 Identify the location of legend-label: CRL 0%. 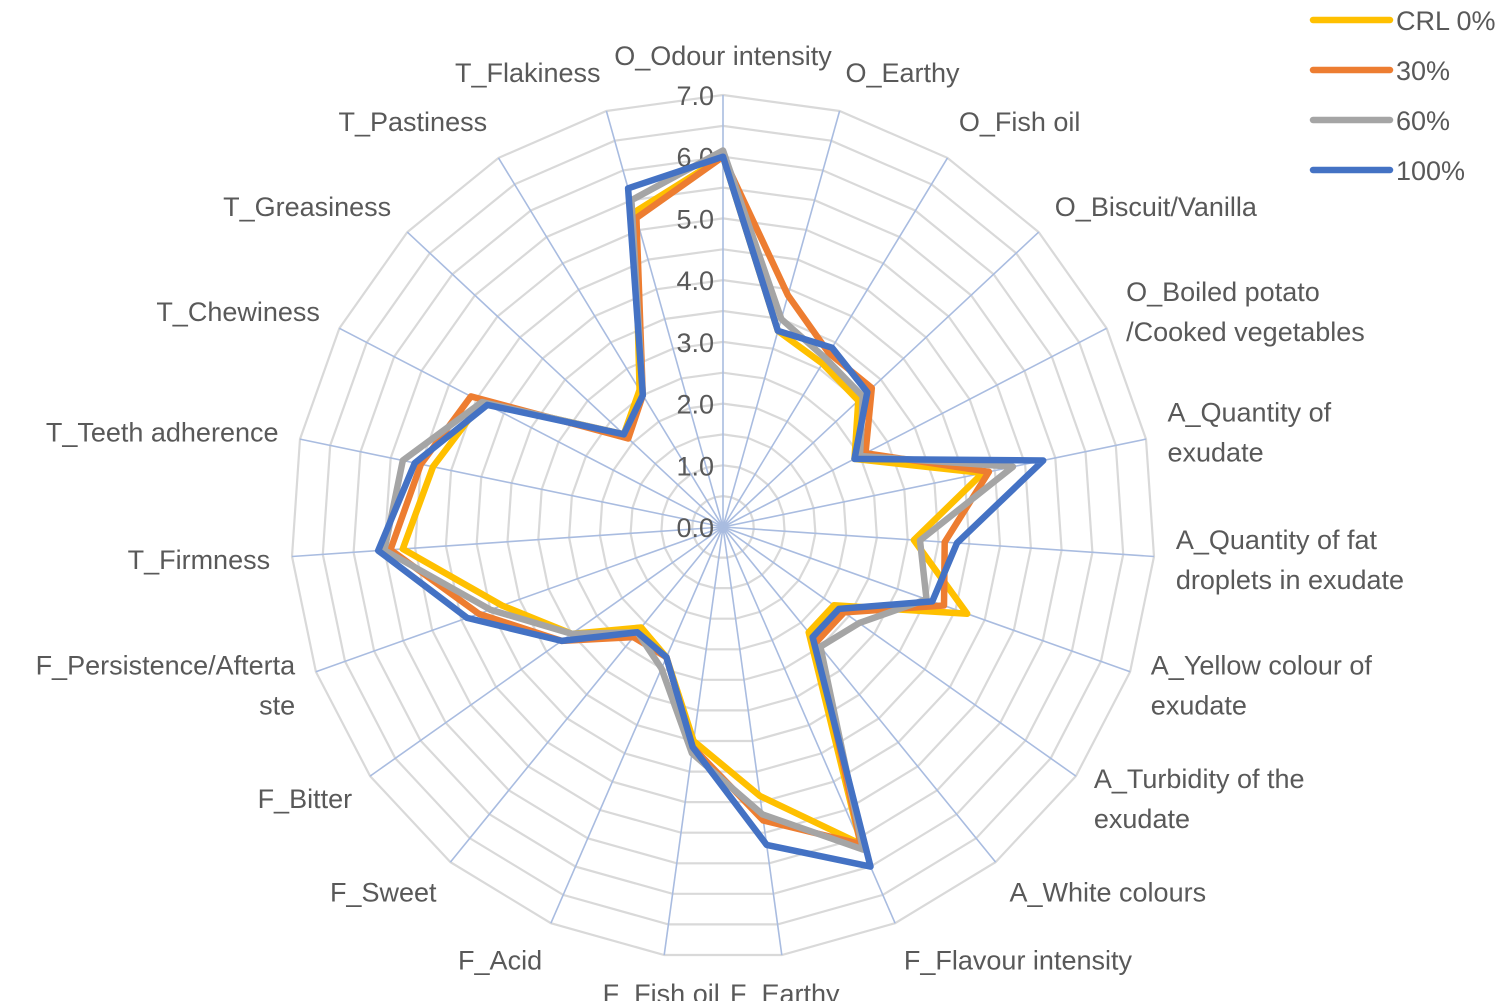
(1446, 21).